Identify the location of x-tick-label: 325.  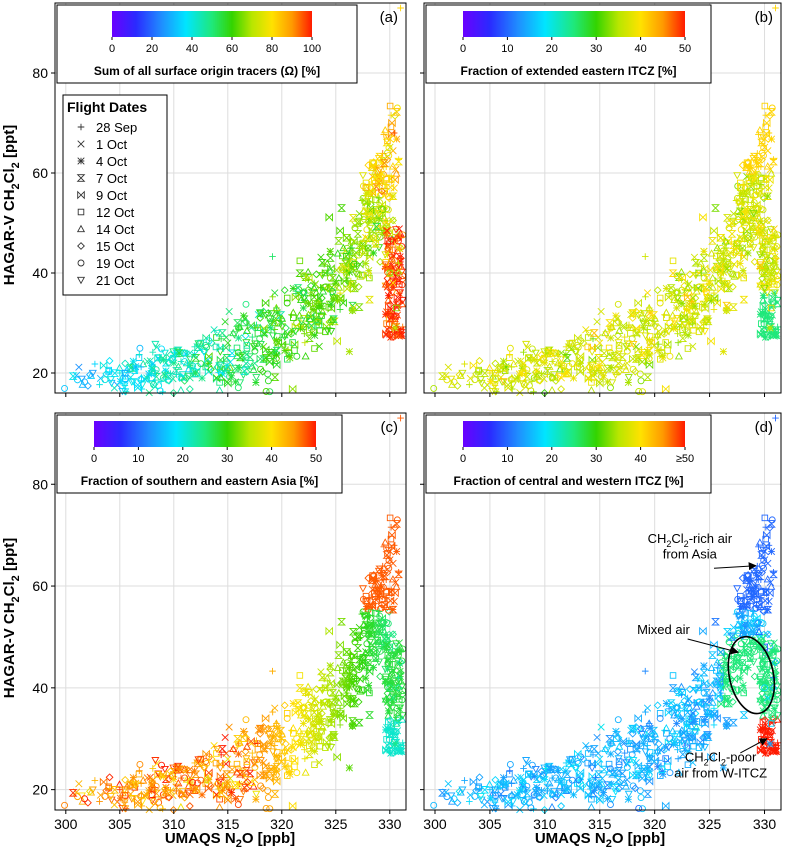
(710, 824).